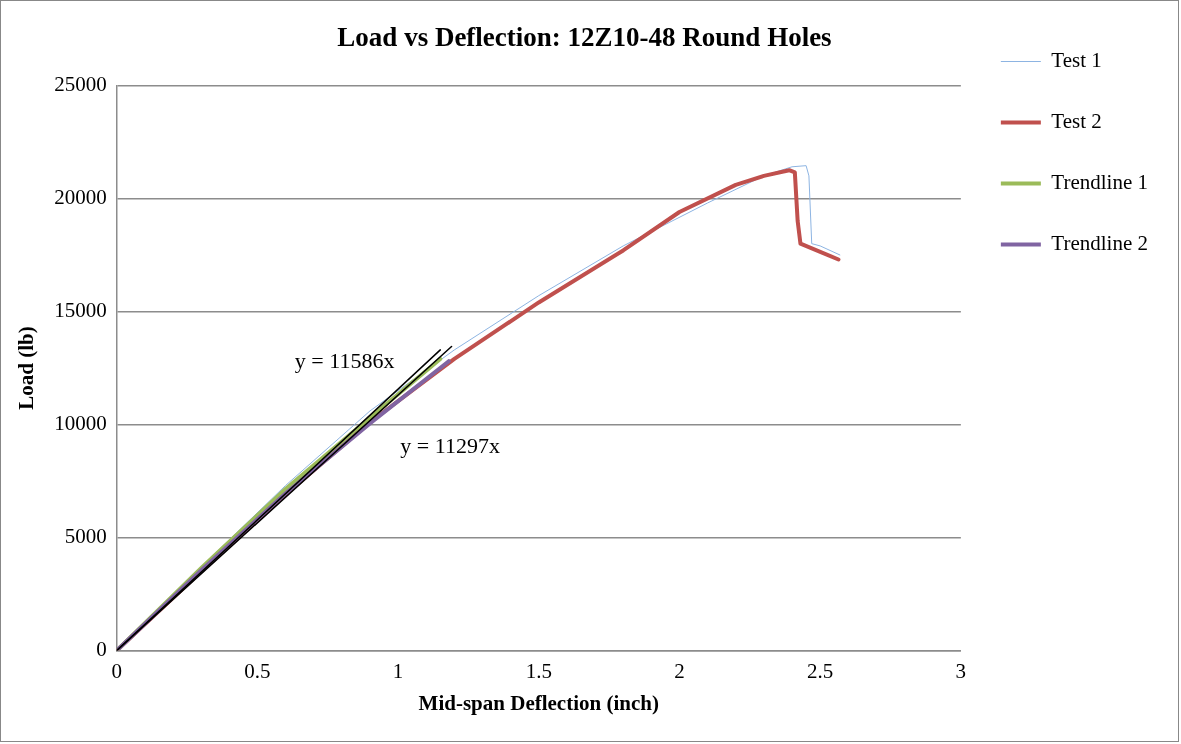 Image resolution: width=1181 pixels, height=744 pixels. What do you see at coordinates (679, 670) in the screenshot?
I see `x-tick-label: 2` at bounding box center [679, 670].